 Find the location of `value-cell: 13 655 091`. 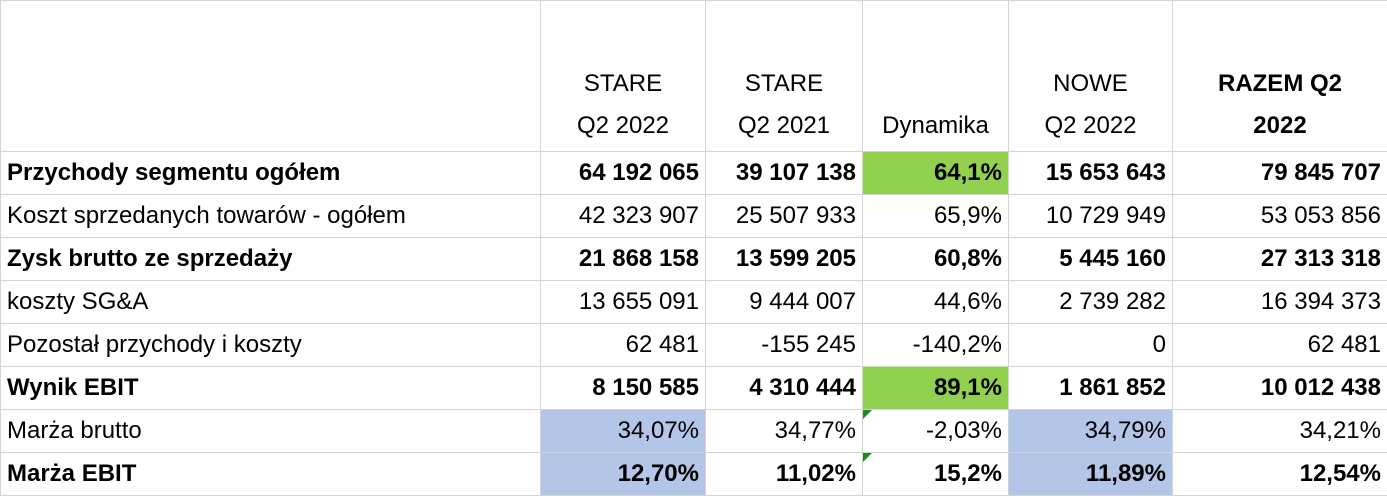

value-cell: 13 655 091 is located at coordinates (623, 302).